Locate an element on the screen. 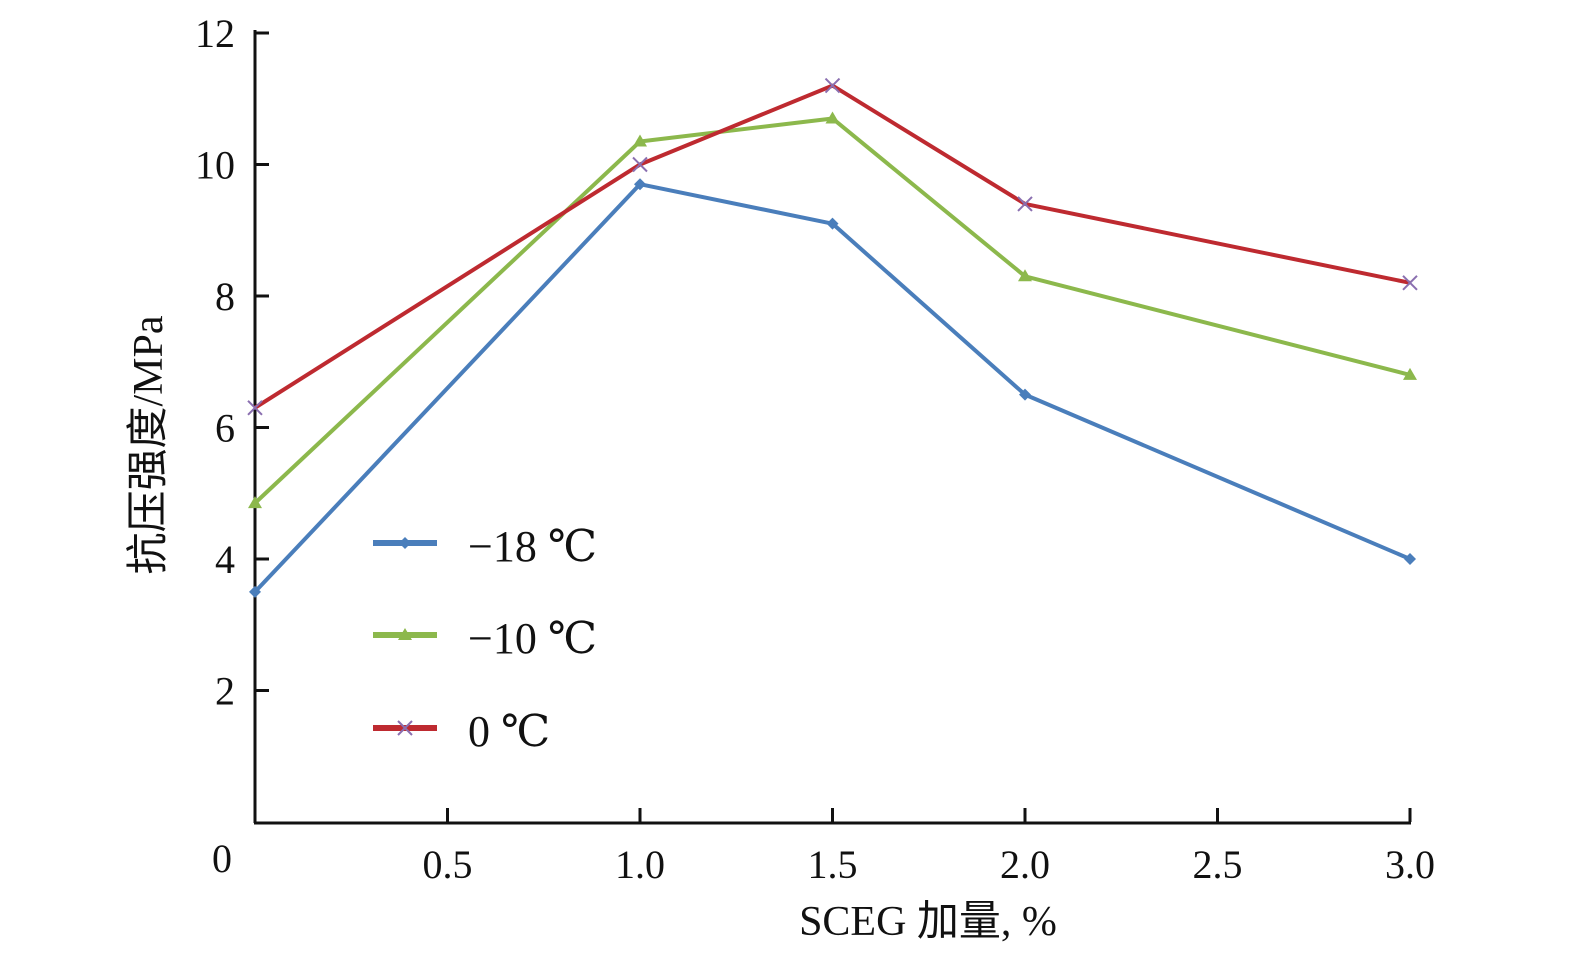 Image resolution: width=1575 pixels, height=965 pixels. y-tick-label: 6 is located at coordinates (225, 428).